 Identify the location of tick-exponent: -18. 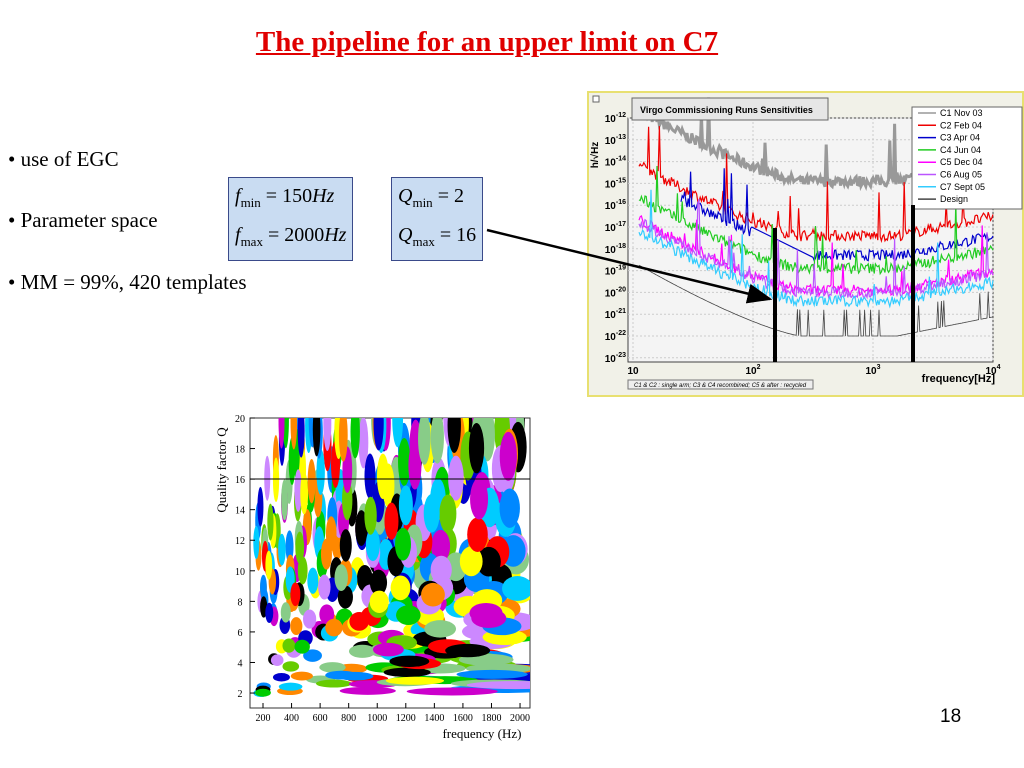
(621, 246).